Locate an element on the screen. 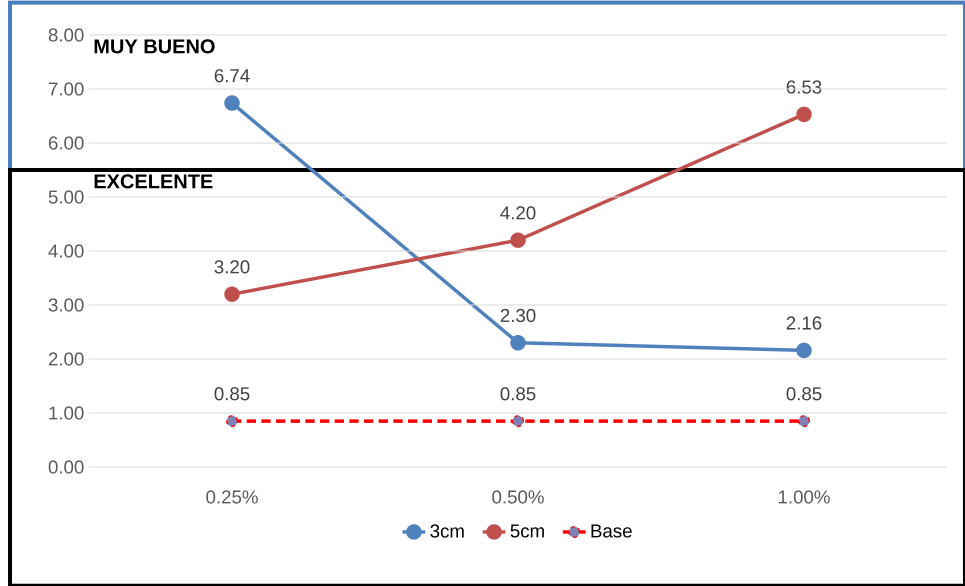 The height and width of the screenshot is (586, 965). legend-label: Base is located at coordinates (612, 531).